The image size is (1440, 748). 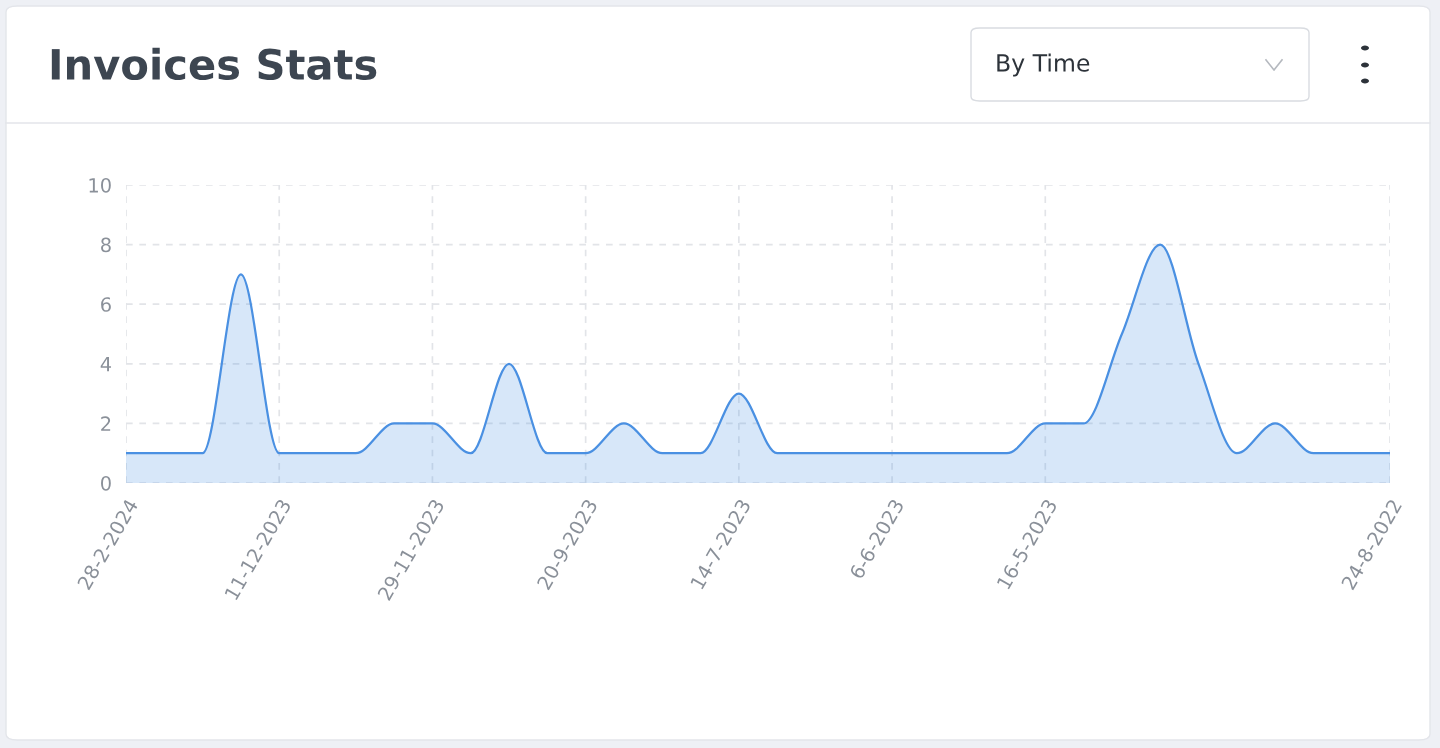 What do you see at coordinates (106, 245) in the screenshot?
I see `y-tick-label: 8` at bounding box center [106, 245].